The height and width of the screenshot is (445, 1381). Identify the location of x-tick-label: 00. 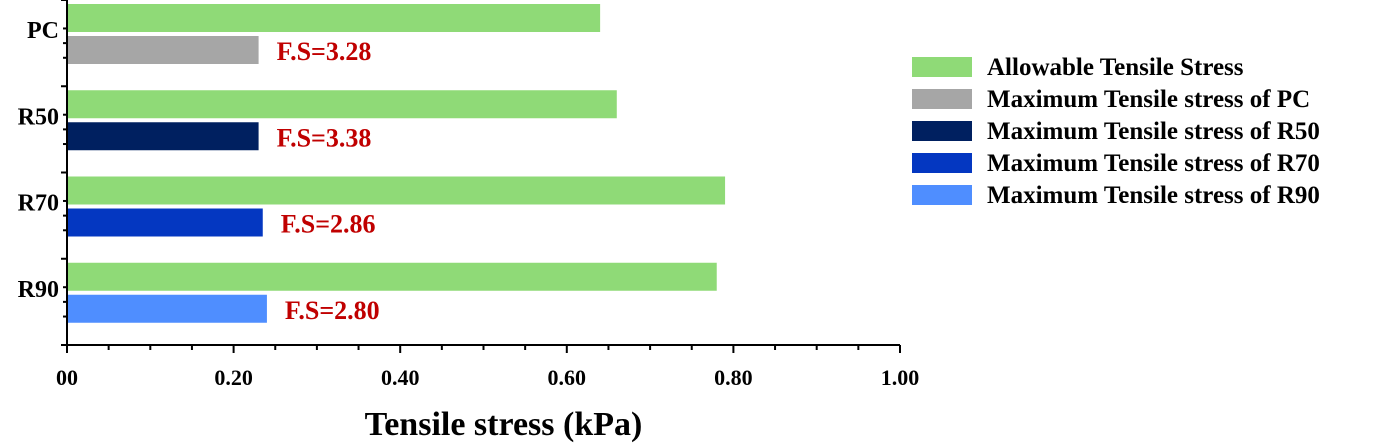
(67, 377).